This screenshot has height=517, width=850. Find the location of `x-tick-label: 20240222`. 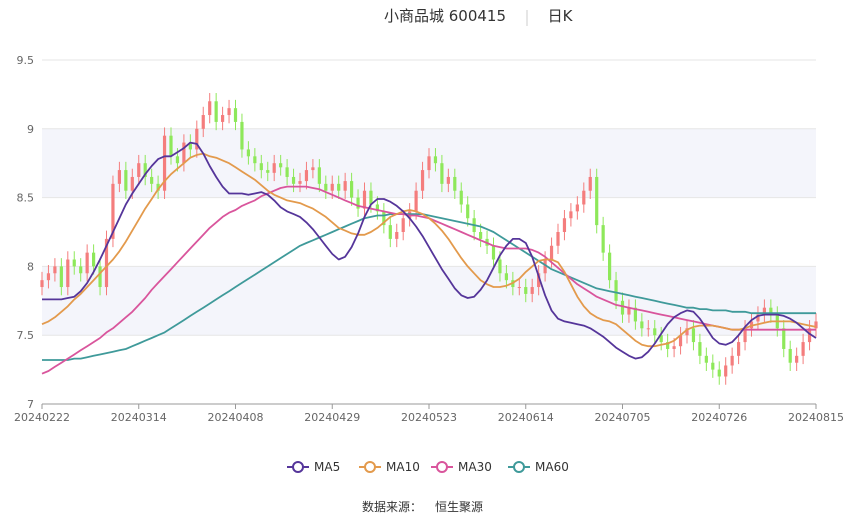

x-tick-label: 20240222 is located at coordinates (42, 417).